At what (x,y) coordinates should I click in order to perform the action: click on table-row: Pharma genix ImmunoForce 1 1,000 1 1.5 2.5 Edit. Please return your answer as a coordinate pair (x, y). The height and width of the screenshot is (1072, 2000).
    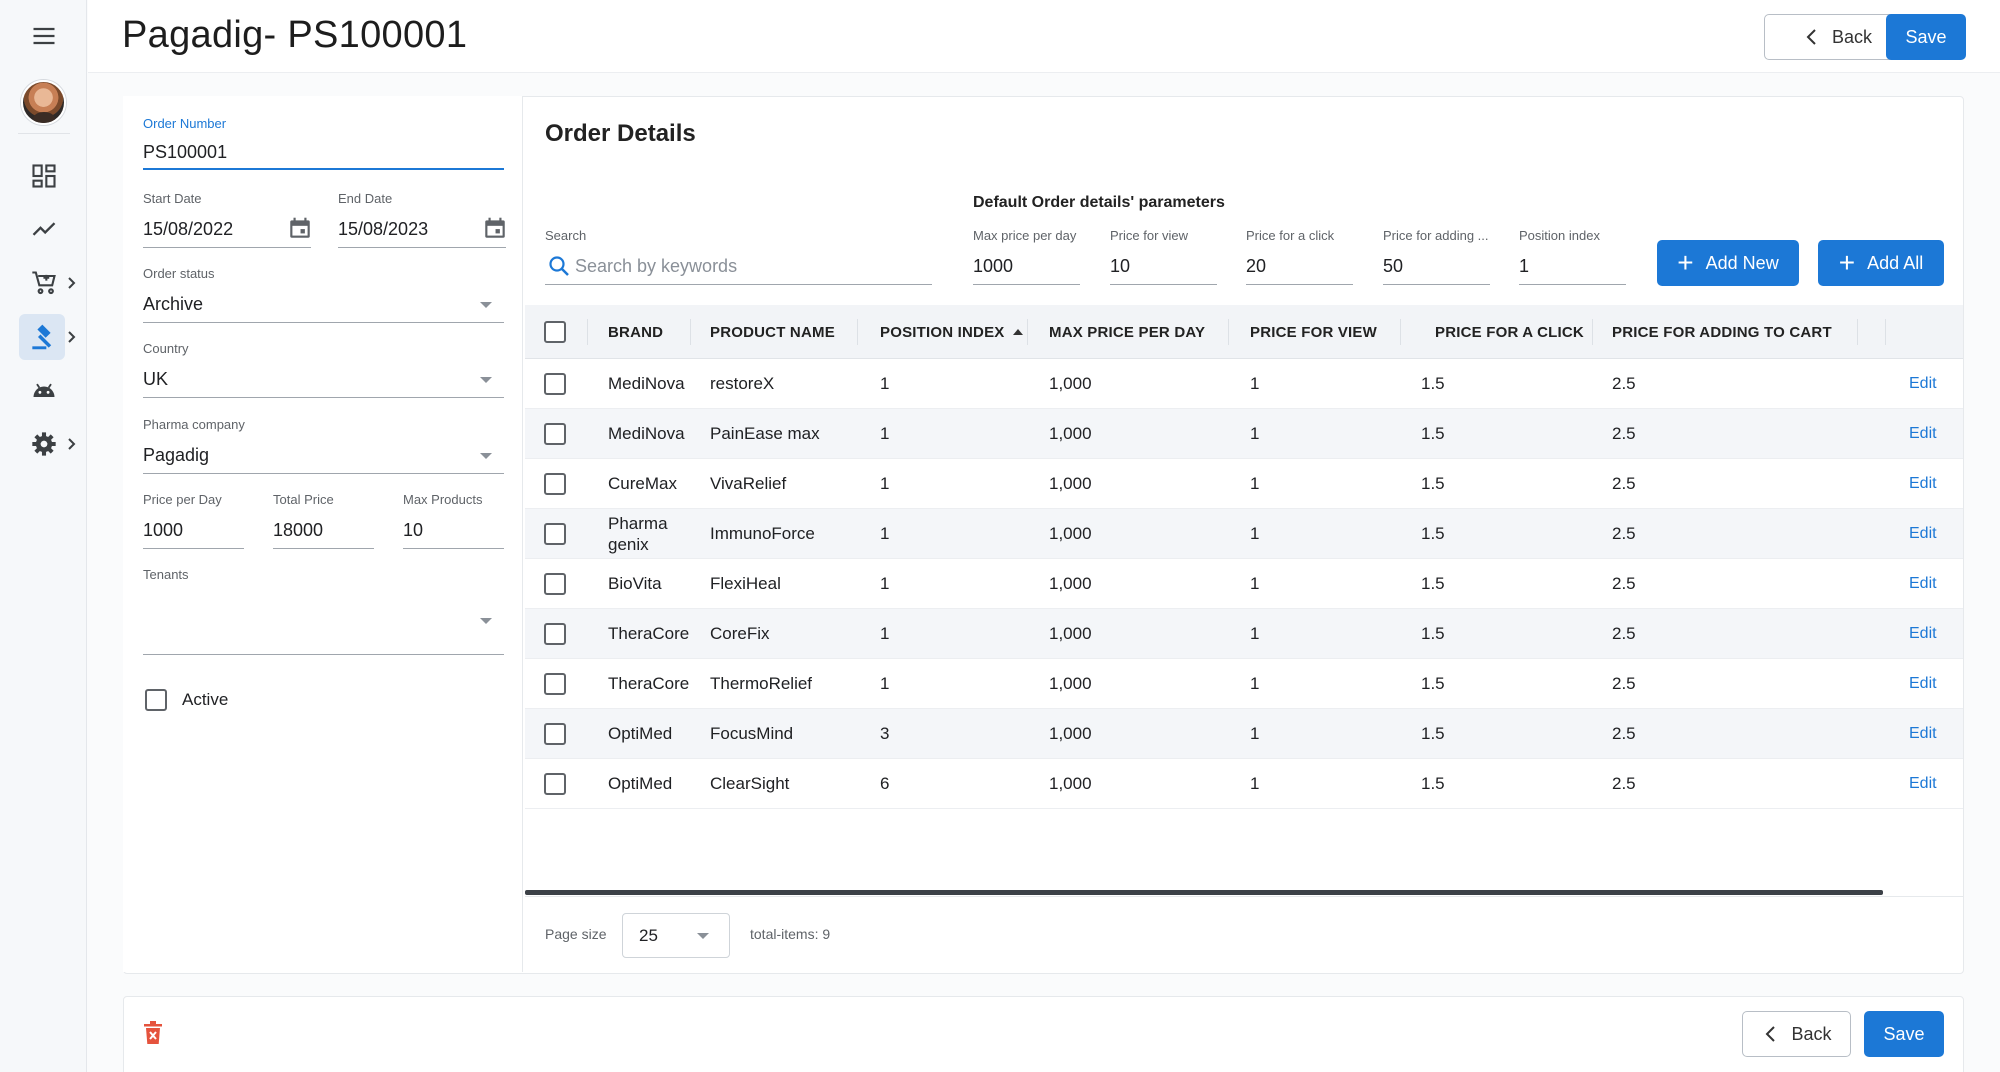
    Looking at the image, I should click on (1244, 534).